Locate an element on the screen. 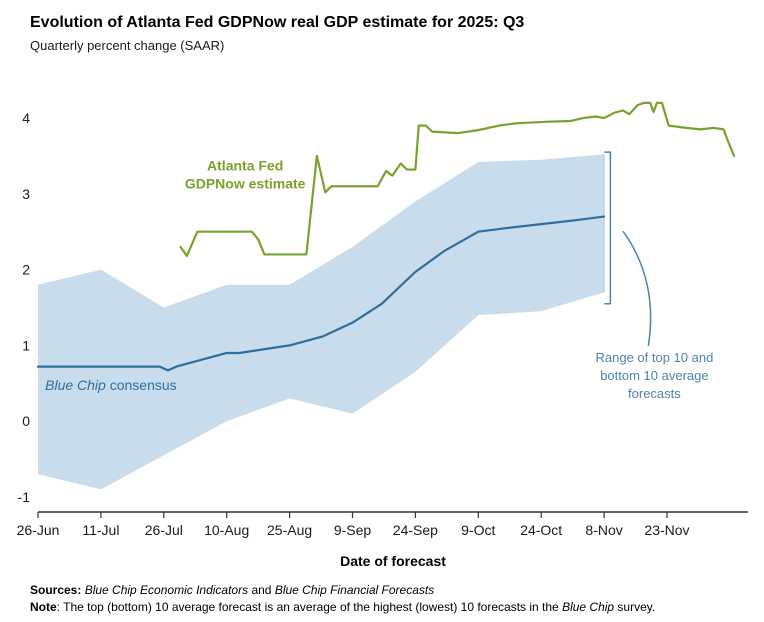  x-tick-label: 26-Jun is located at coordinates (38, 530).